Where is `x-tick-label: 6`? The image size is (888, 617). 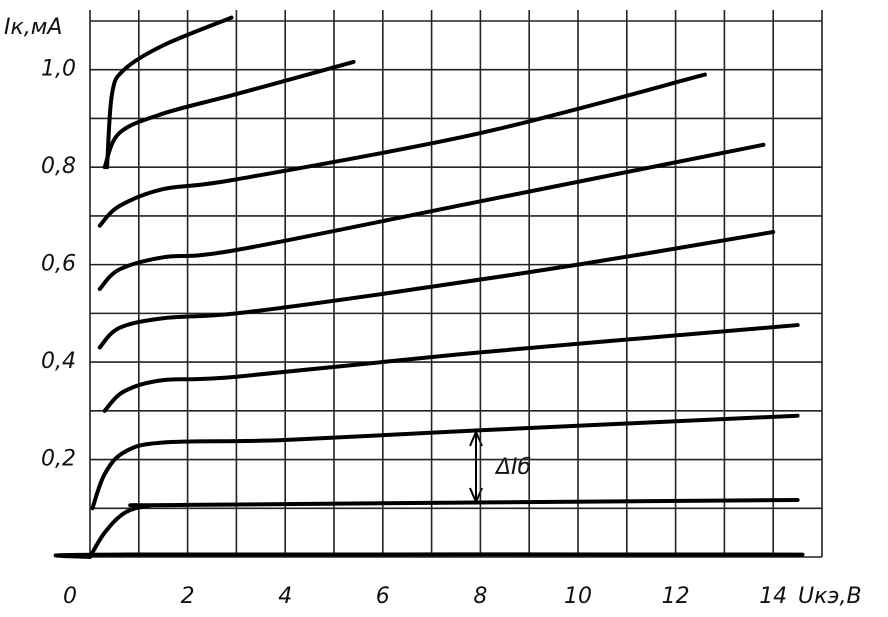
x-tick-label: 6 is located at coordinates (383, 596).